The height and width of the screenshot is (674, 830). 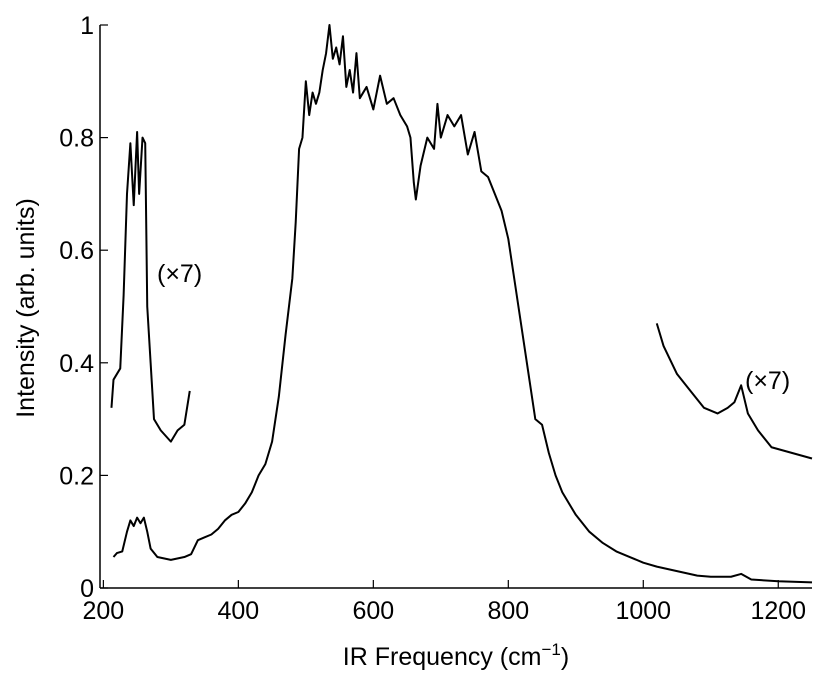 I want to click on x-tick-label: 400, so click(x=238, y=611).